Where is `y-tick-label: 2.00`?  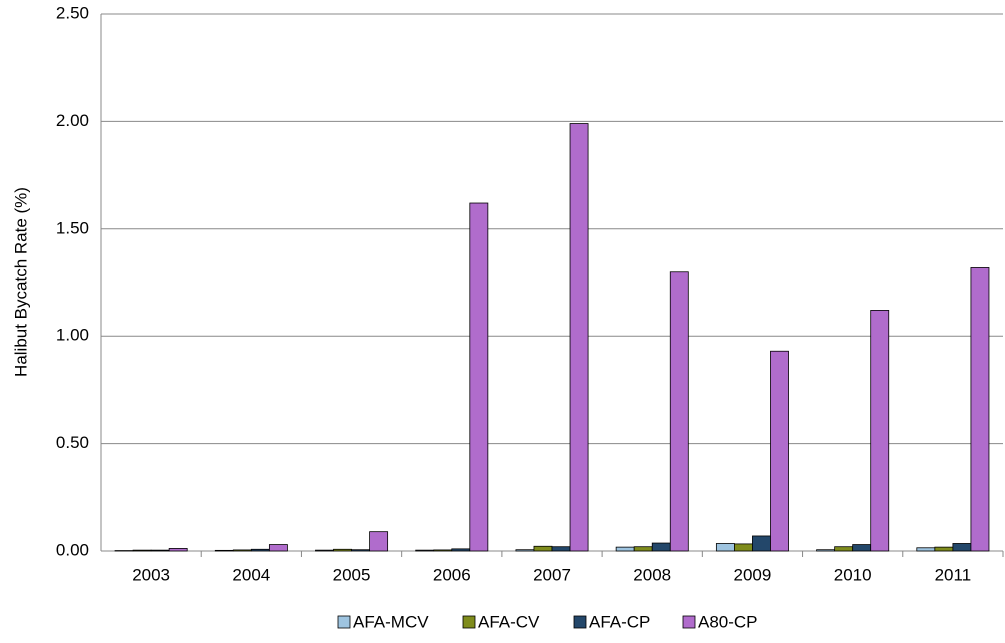
y-tick-label: 2.00 is located at coordinates (72, 120).